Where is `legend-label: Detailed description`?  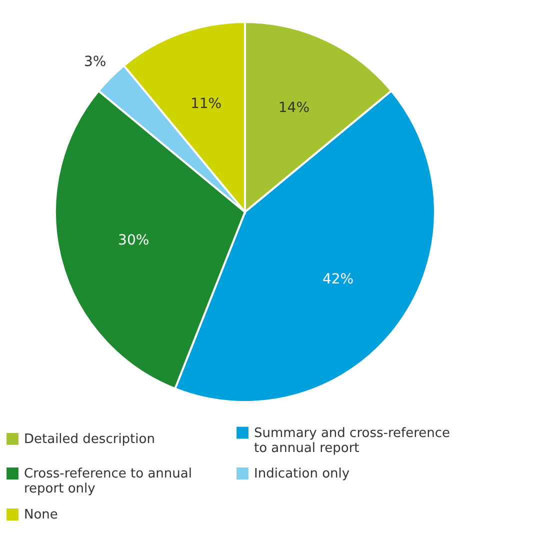 legend-label: Detailed description is located at coordinates (89, 439).